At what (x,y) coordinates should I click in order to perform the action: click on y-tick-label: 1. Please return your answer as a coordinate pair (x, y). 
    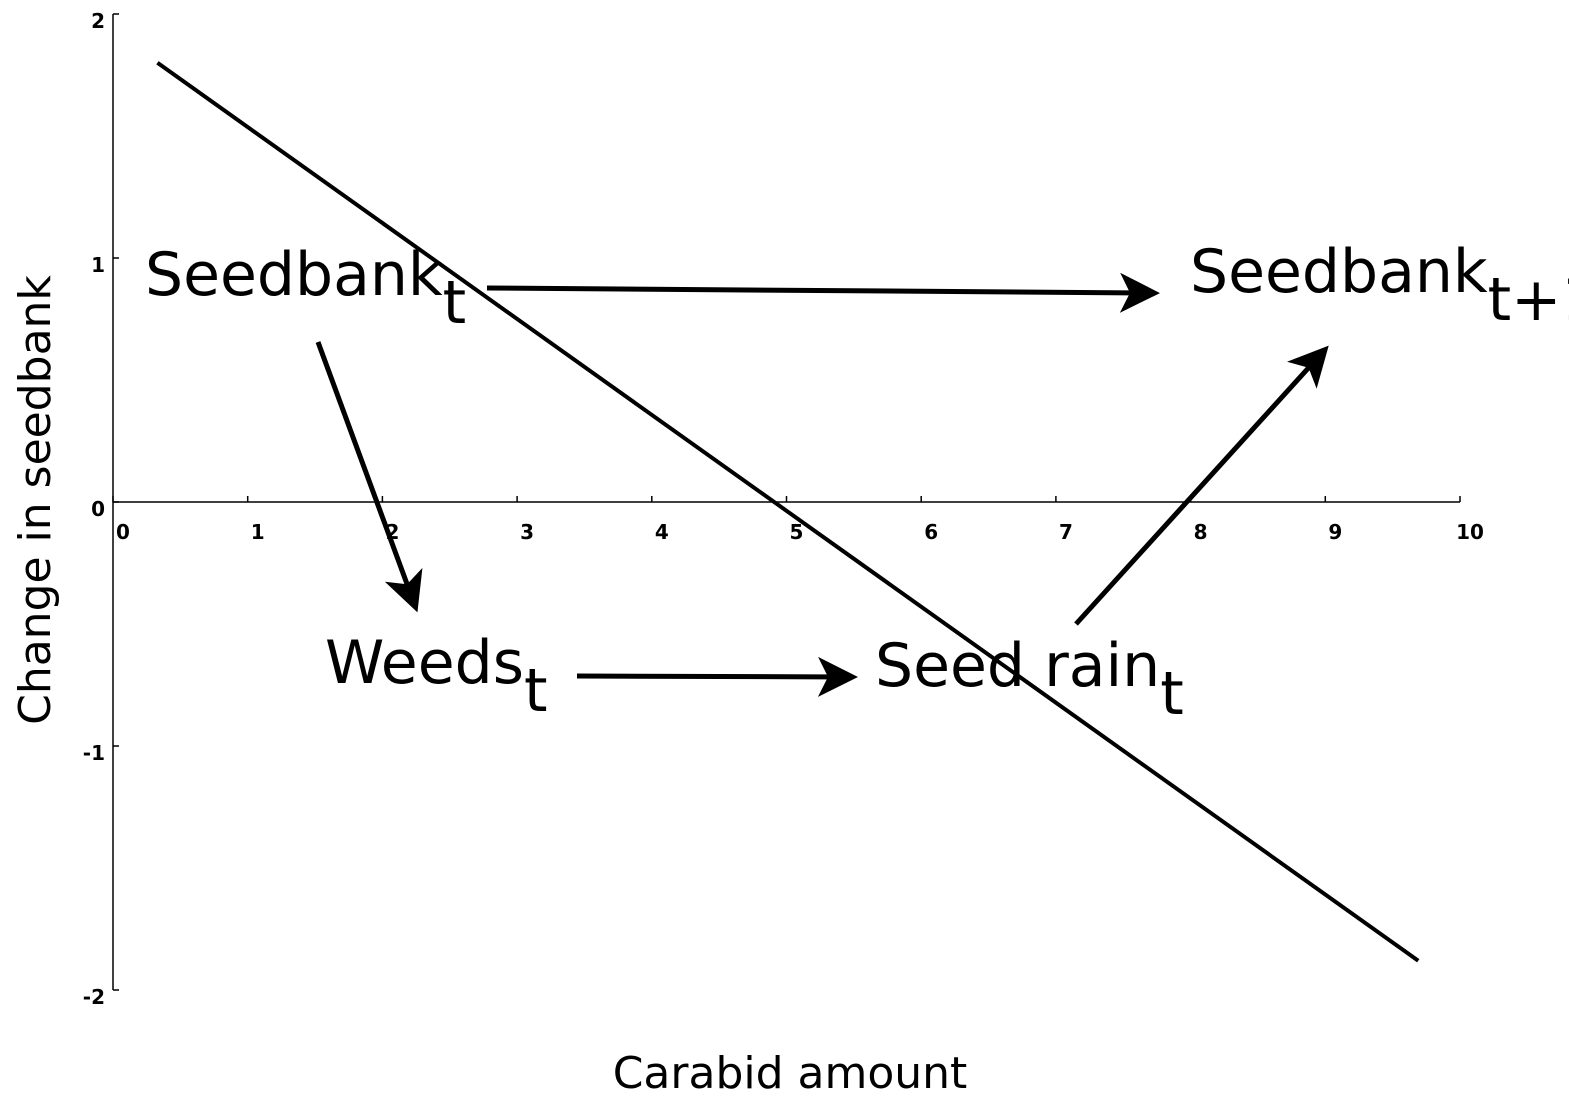
    Looking at the image, I should click on (98, 265).